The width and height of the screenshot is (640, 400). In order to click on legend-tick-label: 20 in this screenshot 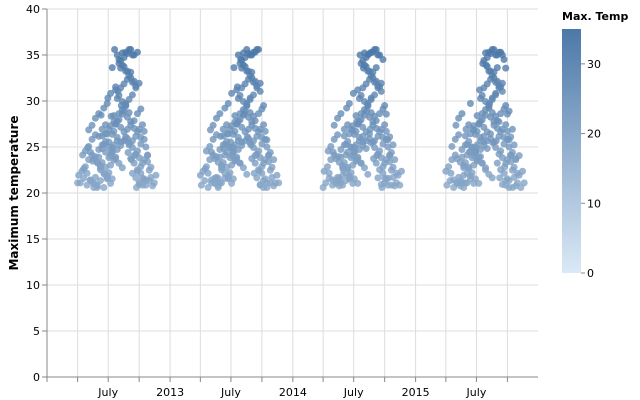, I will do `click(594, 134)`.